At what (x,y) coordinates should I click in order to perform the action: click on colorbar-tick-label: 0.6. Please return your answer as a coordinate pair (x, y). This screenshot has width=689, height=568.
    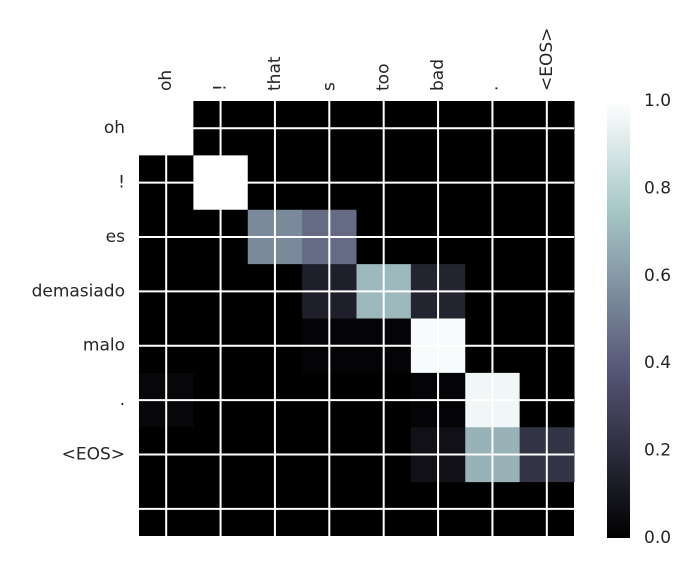
    Looking at the image, I should click on (657, 276).